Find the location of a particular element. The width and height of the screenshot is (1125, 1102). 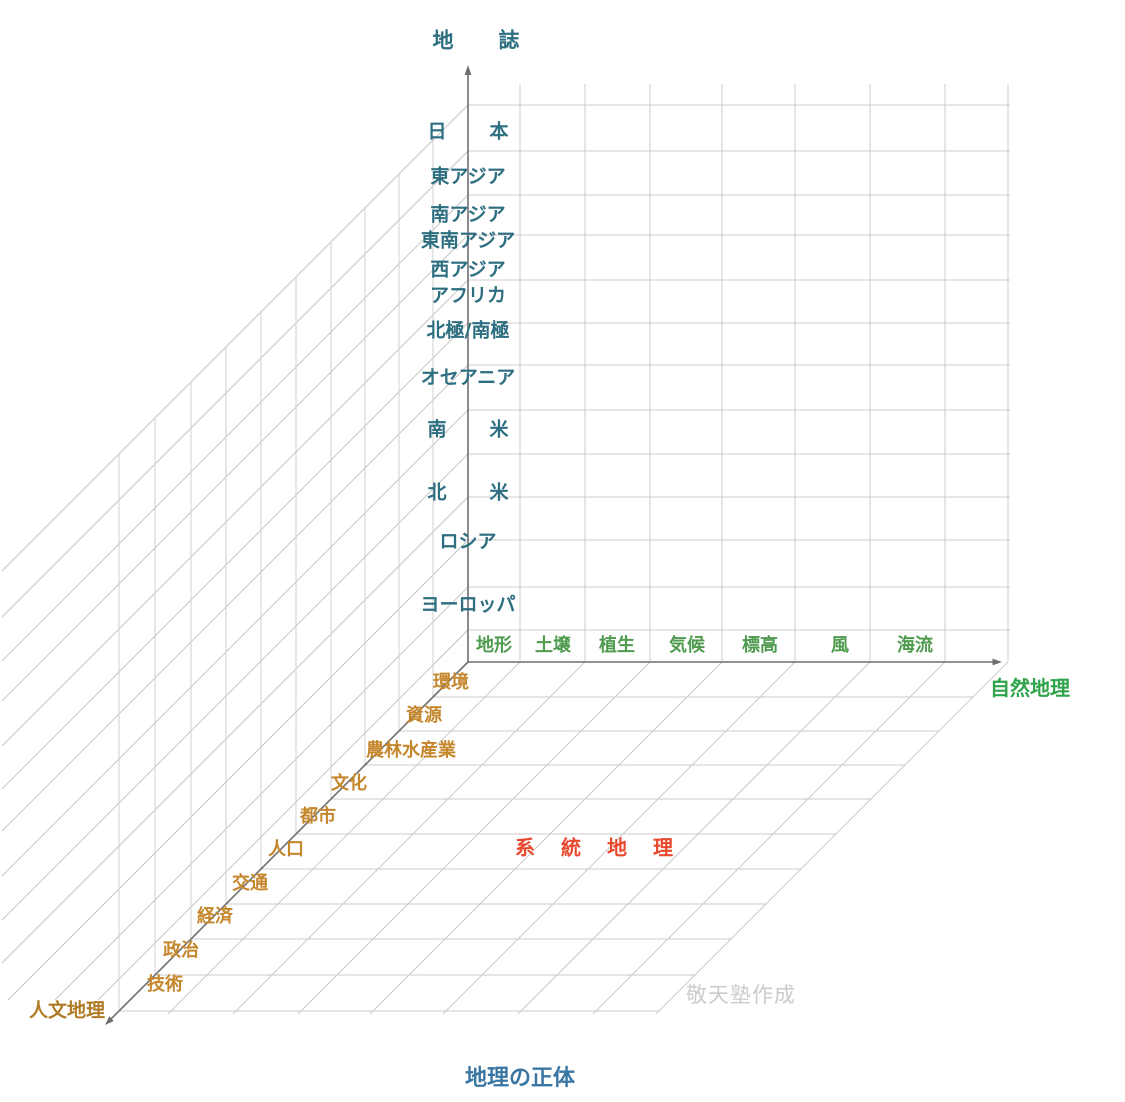

region-label: 東南アジア is located at coordinates (468, 240).